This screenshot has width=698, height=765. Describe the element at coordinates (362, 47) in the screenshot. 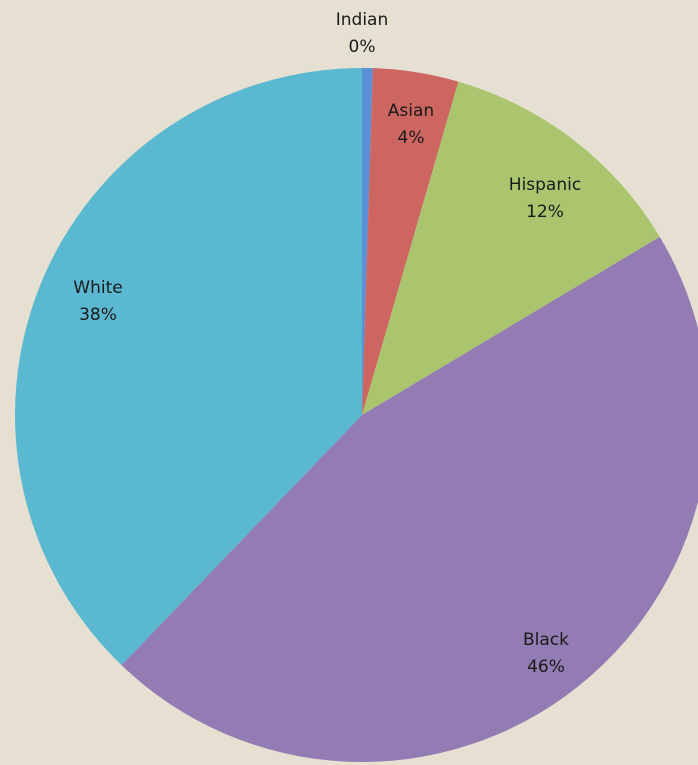

I see `slice-percent-indian: 0%` at that location.